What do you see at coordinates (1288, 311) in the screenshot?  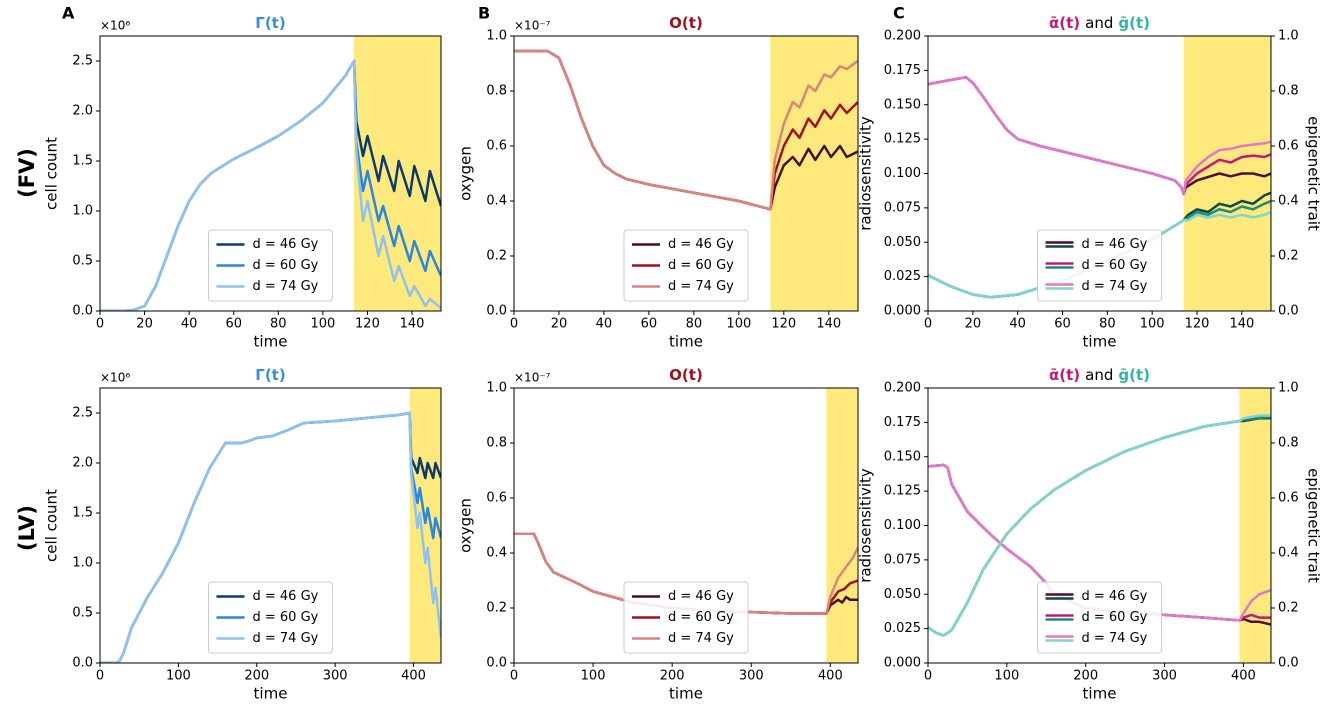 I see `y2-tick-label: 0.0` at bounding box center [1288, 311].